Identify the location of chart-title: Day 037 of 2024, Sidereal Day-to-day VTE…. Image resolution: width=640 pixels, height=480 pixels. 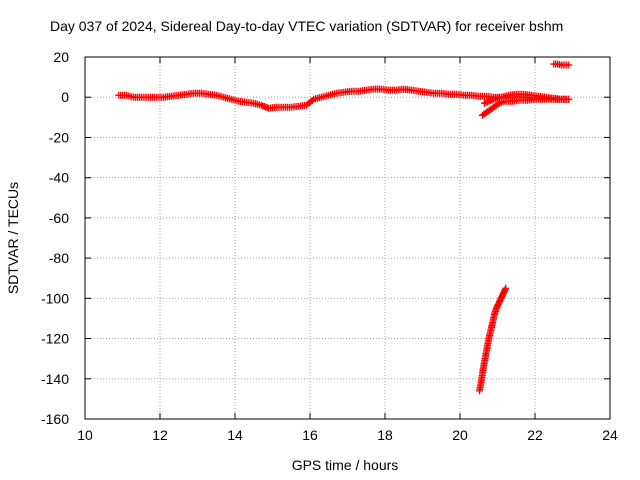
(307, 26).